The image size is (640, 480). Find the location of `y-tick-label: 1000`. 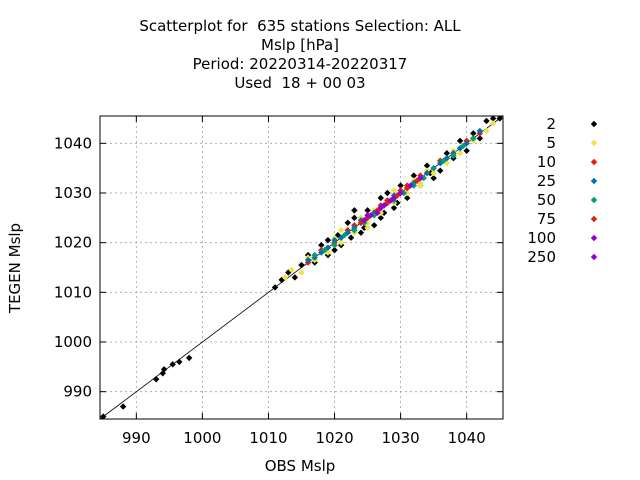

y-tick-label: 1000 is located at coordinates (73, 342).